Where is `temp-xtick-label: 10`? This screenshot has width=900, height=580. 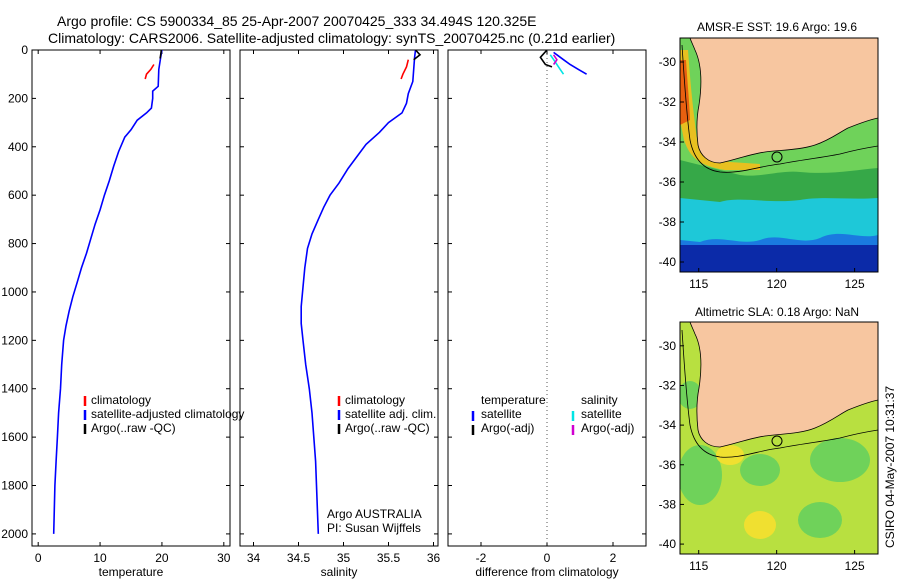 temp-xtick-label: 10 is located at coordinates (100, 558).